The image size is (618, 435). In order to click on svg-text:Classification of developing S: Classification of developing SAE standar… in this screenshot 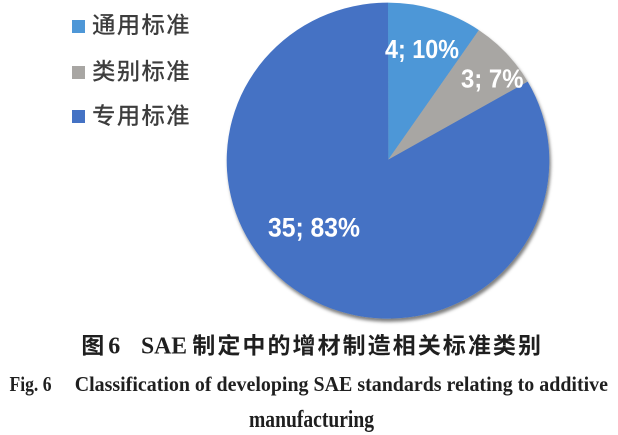, I will do `click(341, 384)`.